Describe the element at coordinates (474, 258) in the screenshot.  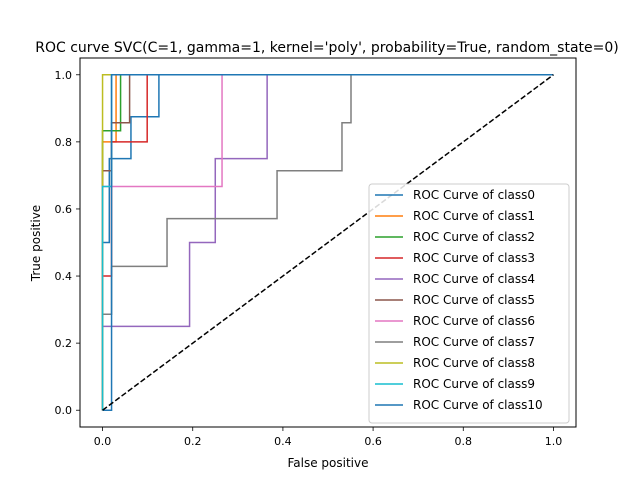
I see `legend-label-class3: ROC Curve of class3` at that location.